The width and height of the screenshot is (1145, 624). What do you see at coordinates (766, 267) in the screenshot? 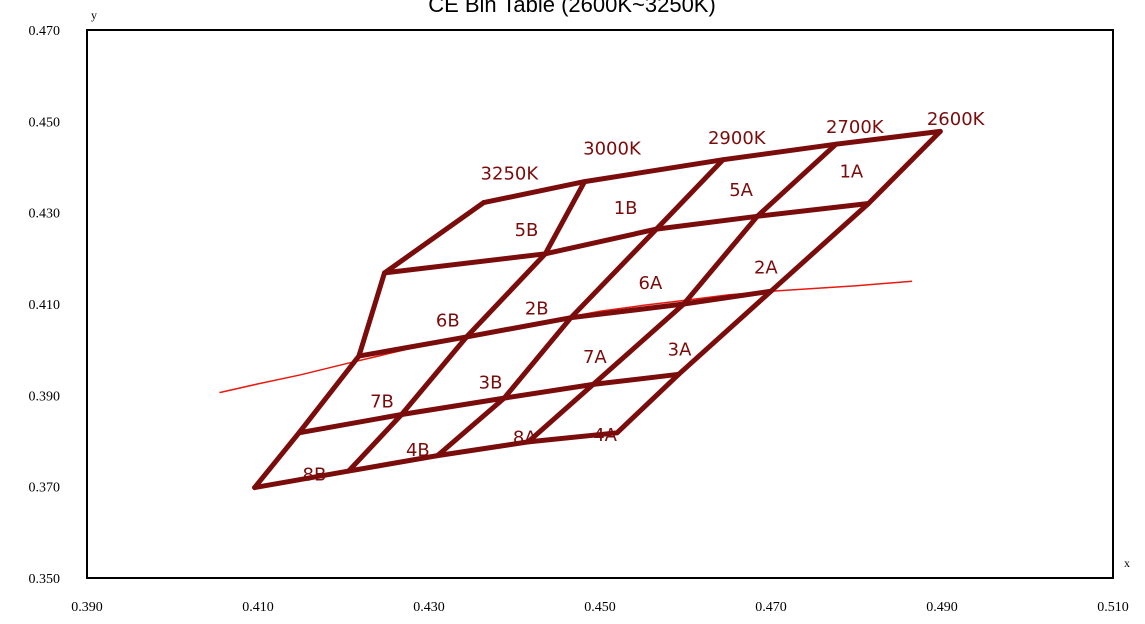
I see `bin-label-2a: 2A` at bounding box center [766, 267].